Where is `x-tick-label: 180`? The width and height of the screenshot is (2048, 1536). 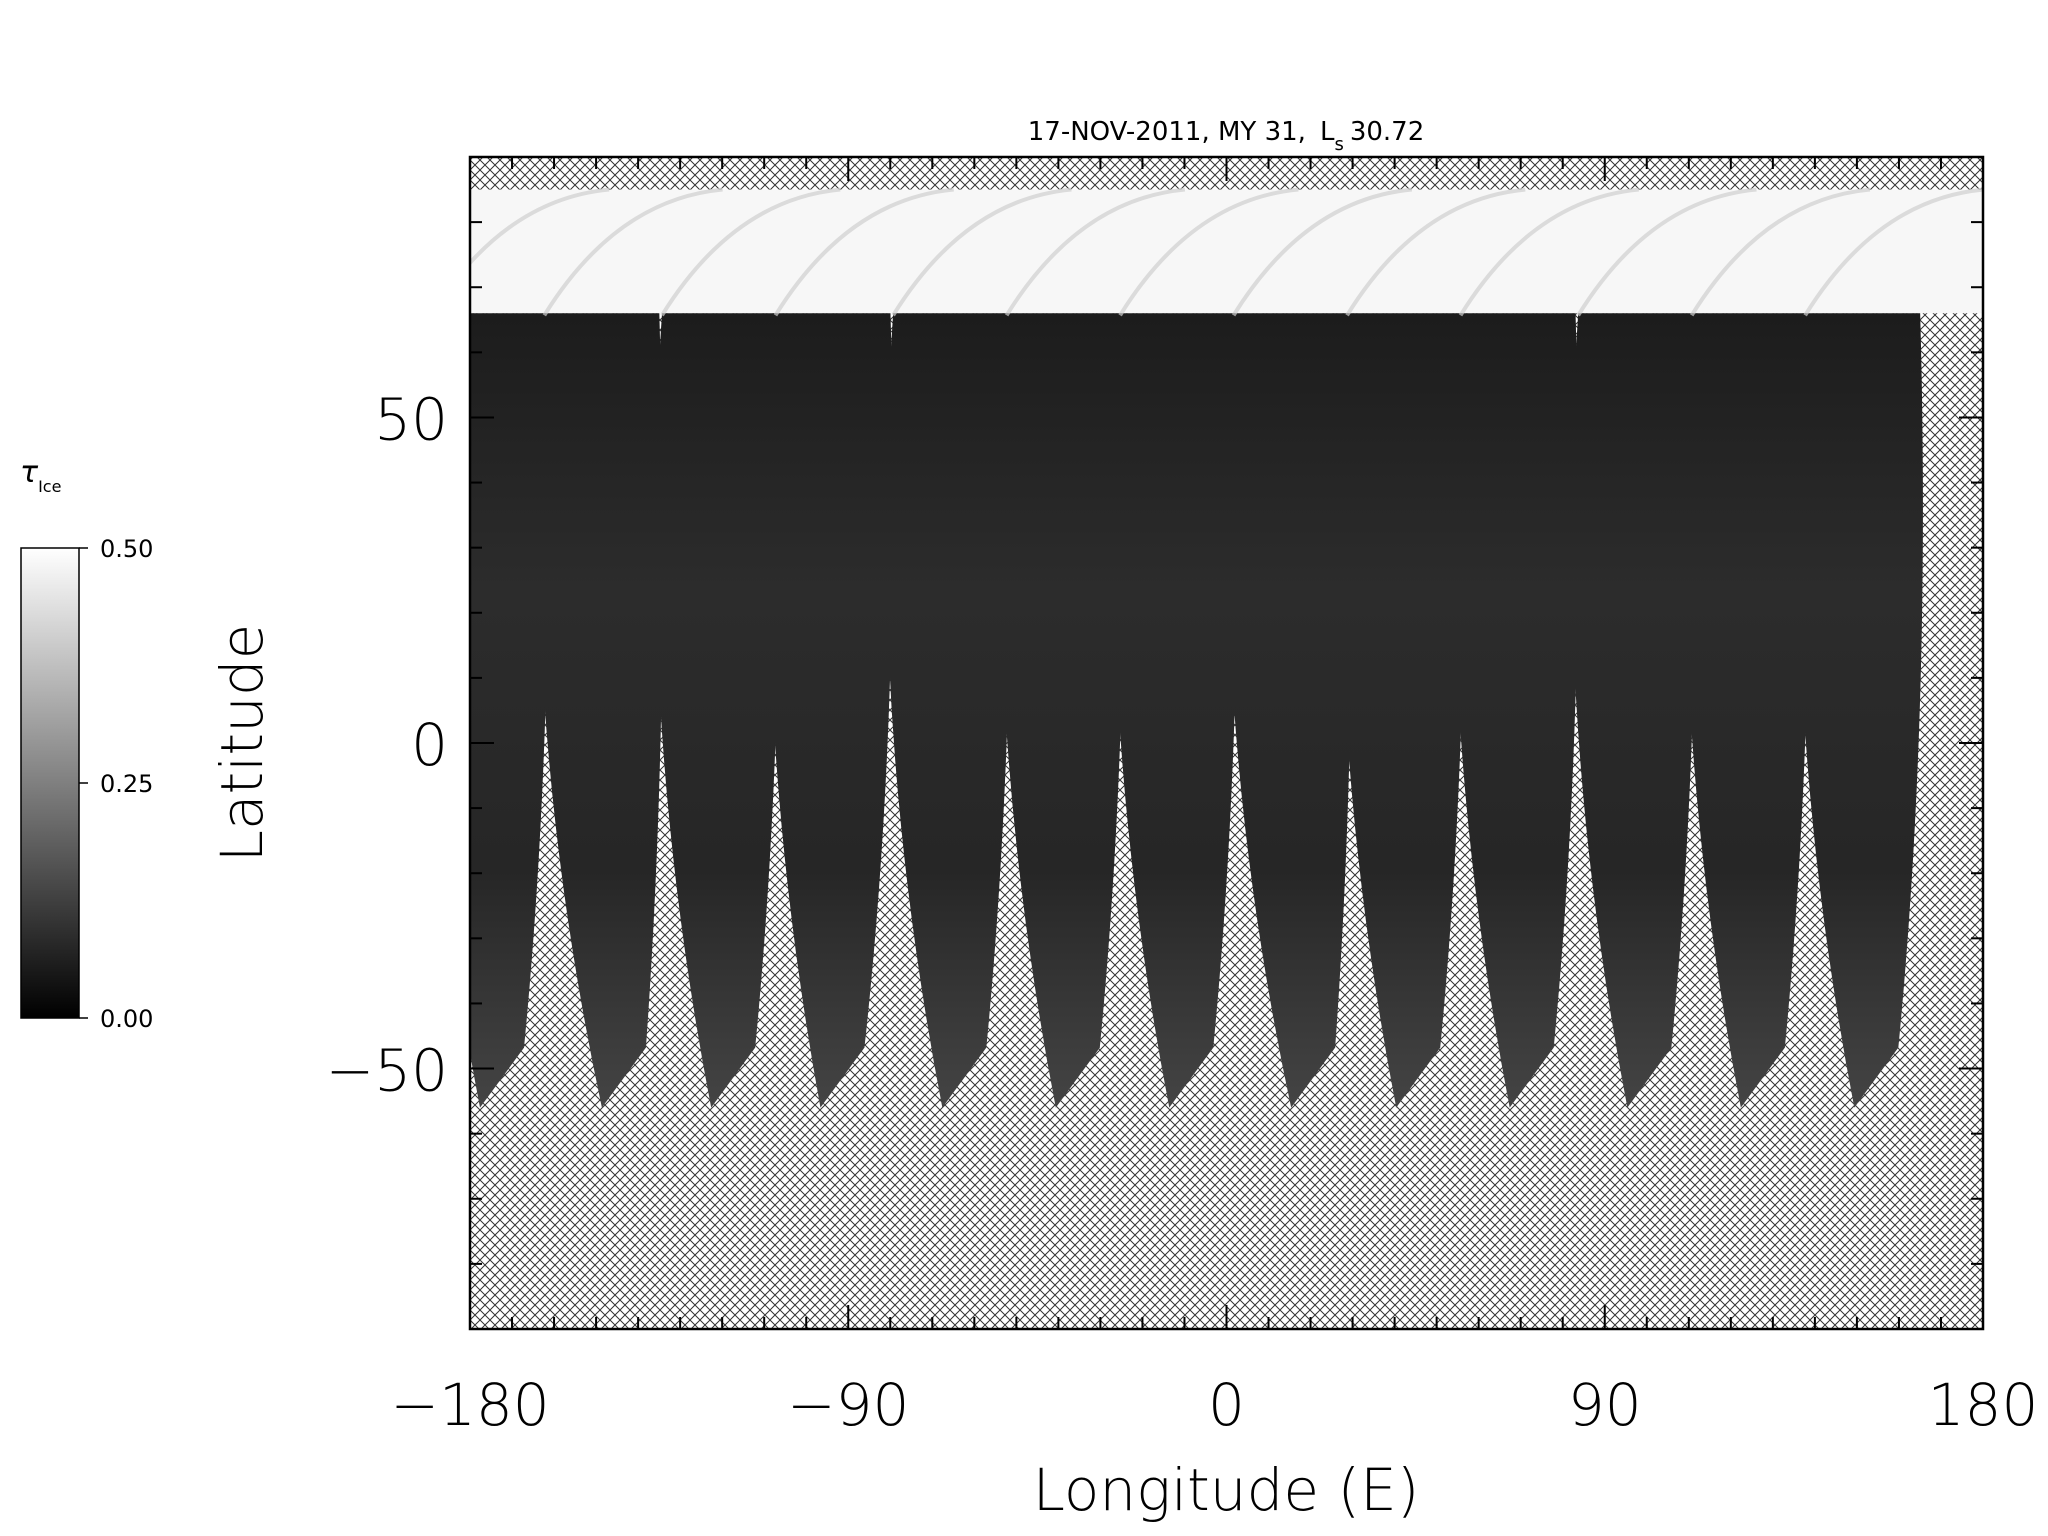 x-tick-label: 180 is located at coordinates (1983, 1405).